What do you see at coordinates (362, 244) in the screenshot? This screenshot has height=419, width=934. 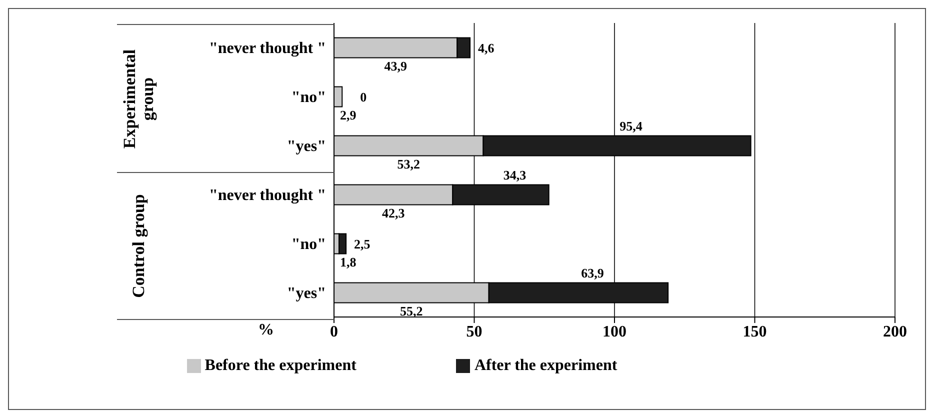 I see `data-label: 2,5` at bounding box center [362, 244].